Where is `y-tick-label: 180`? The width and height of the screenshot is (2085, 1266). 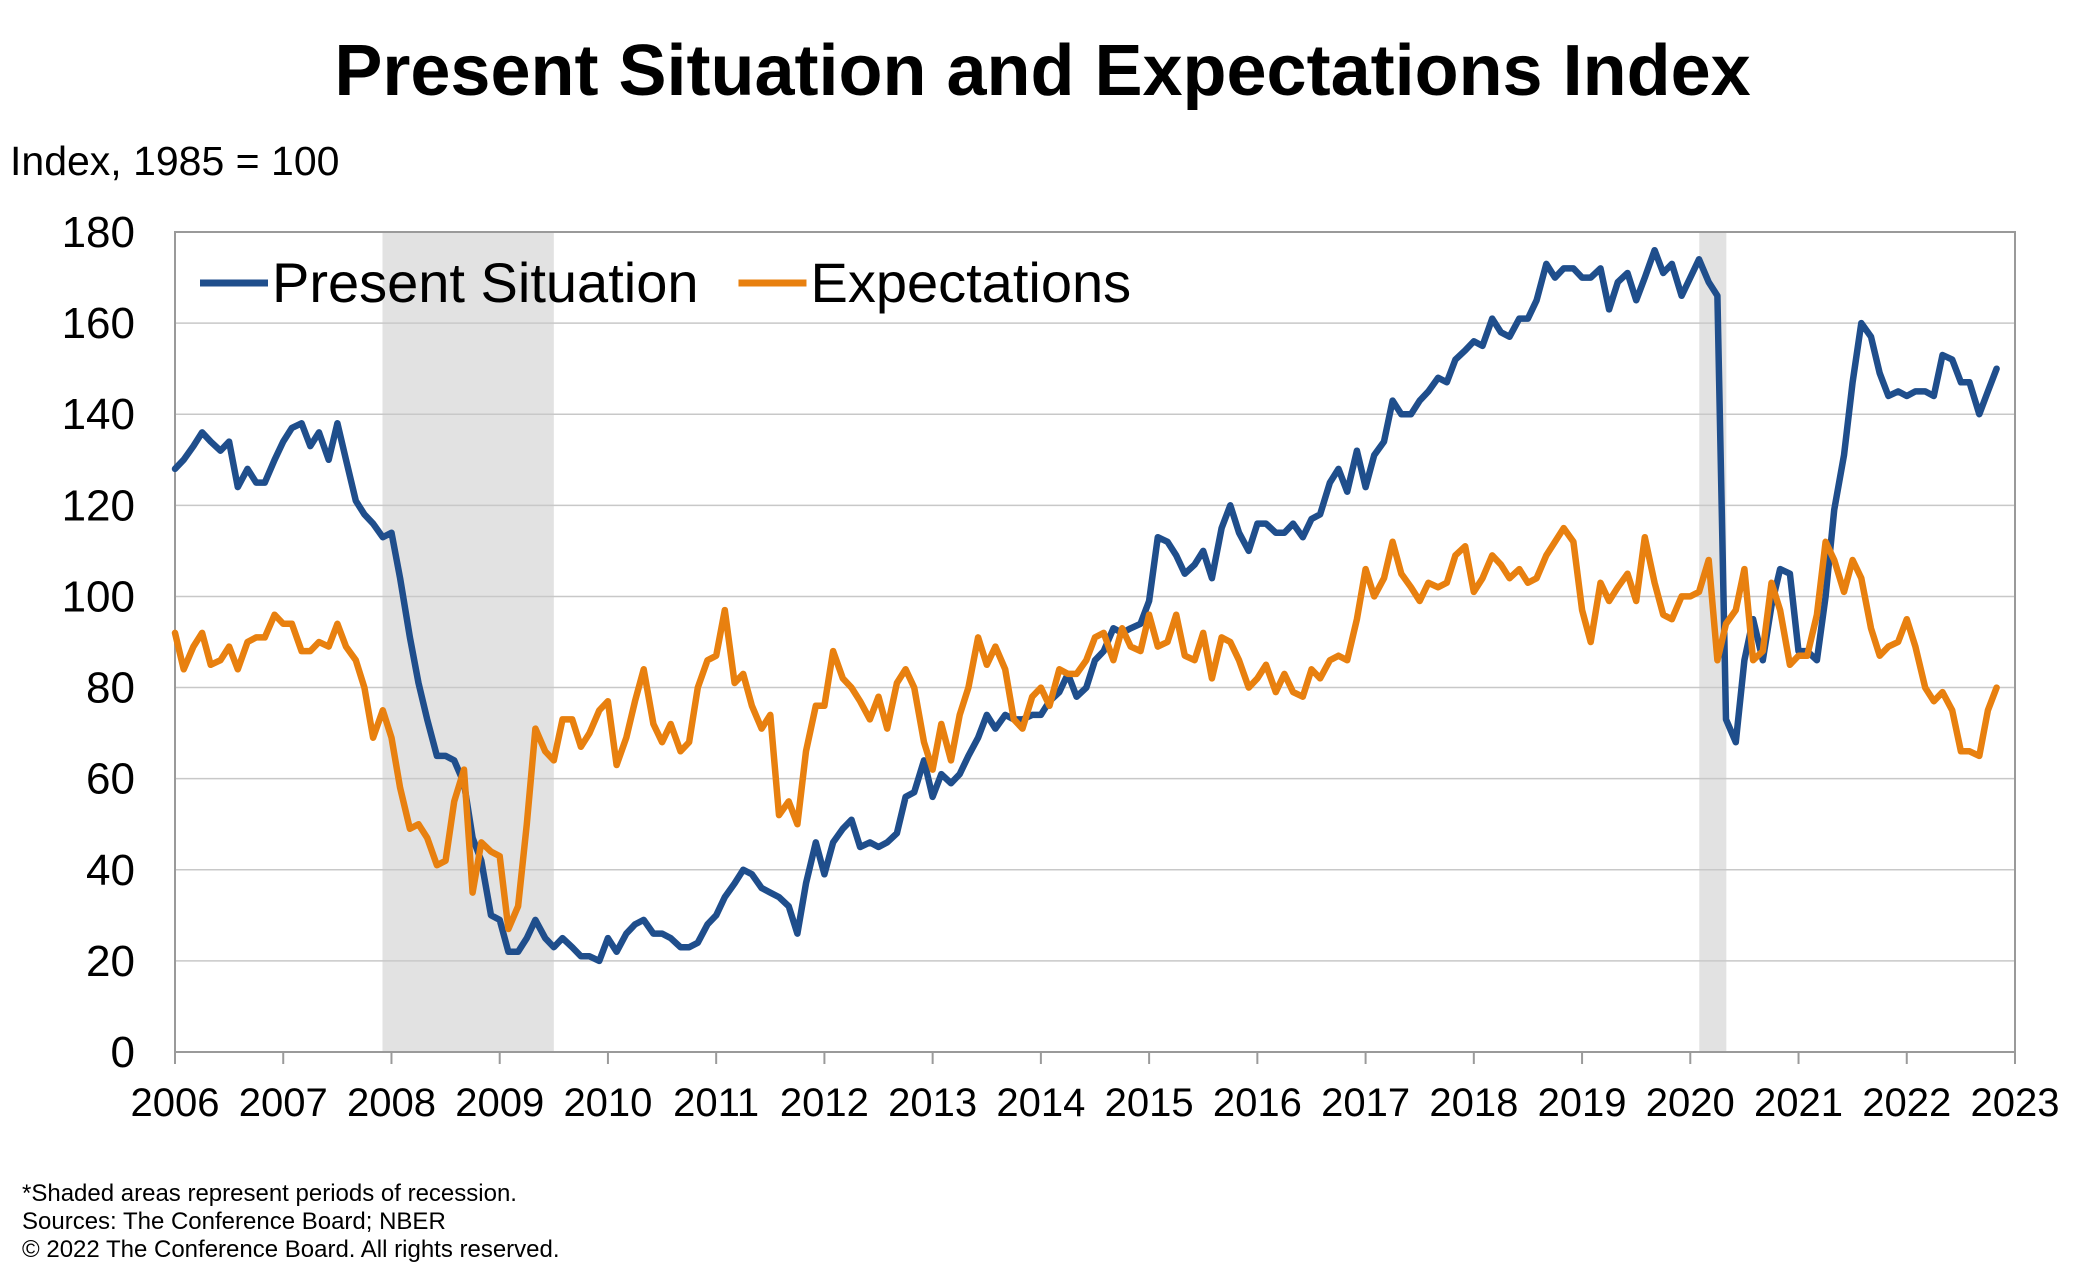
y-tick-label: 180 is located at coordinates (98, 232).